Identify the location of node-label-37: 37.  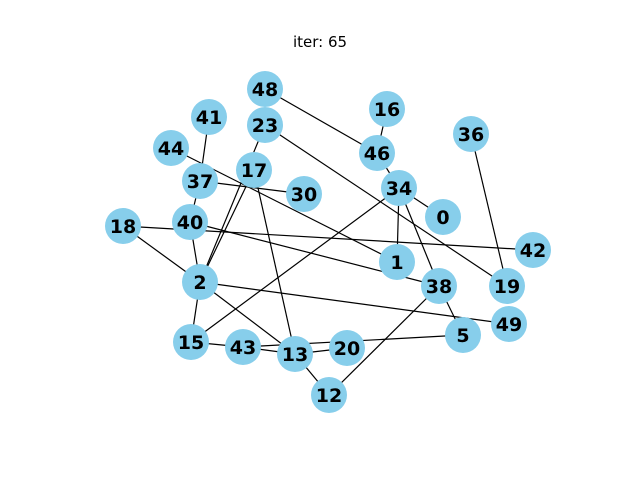
(200, 182).